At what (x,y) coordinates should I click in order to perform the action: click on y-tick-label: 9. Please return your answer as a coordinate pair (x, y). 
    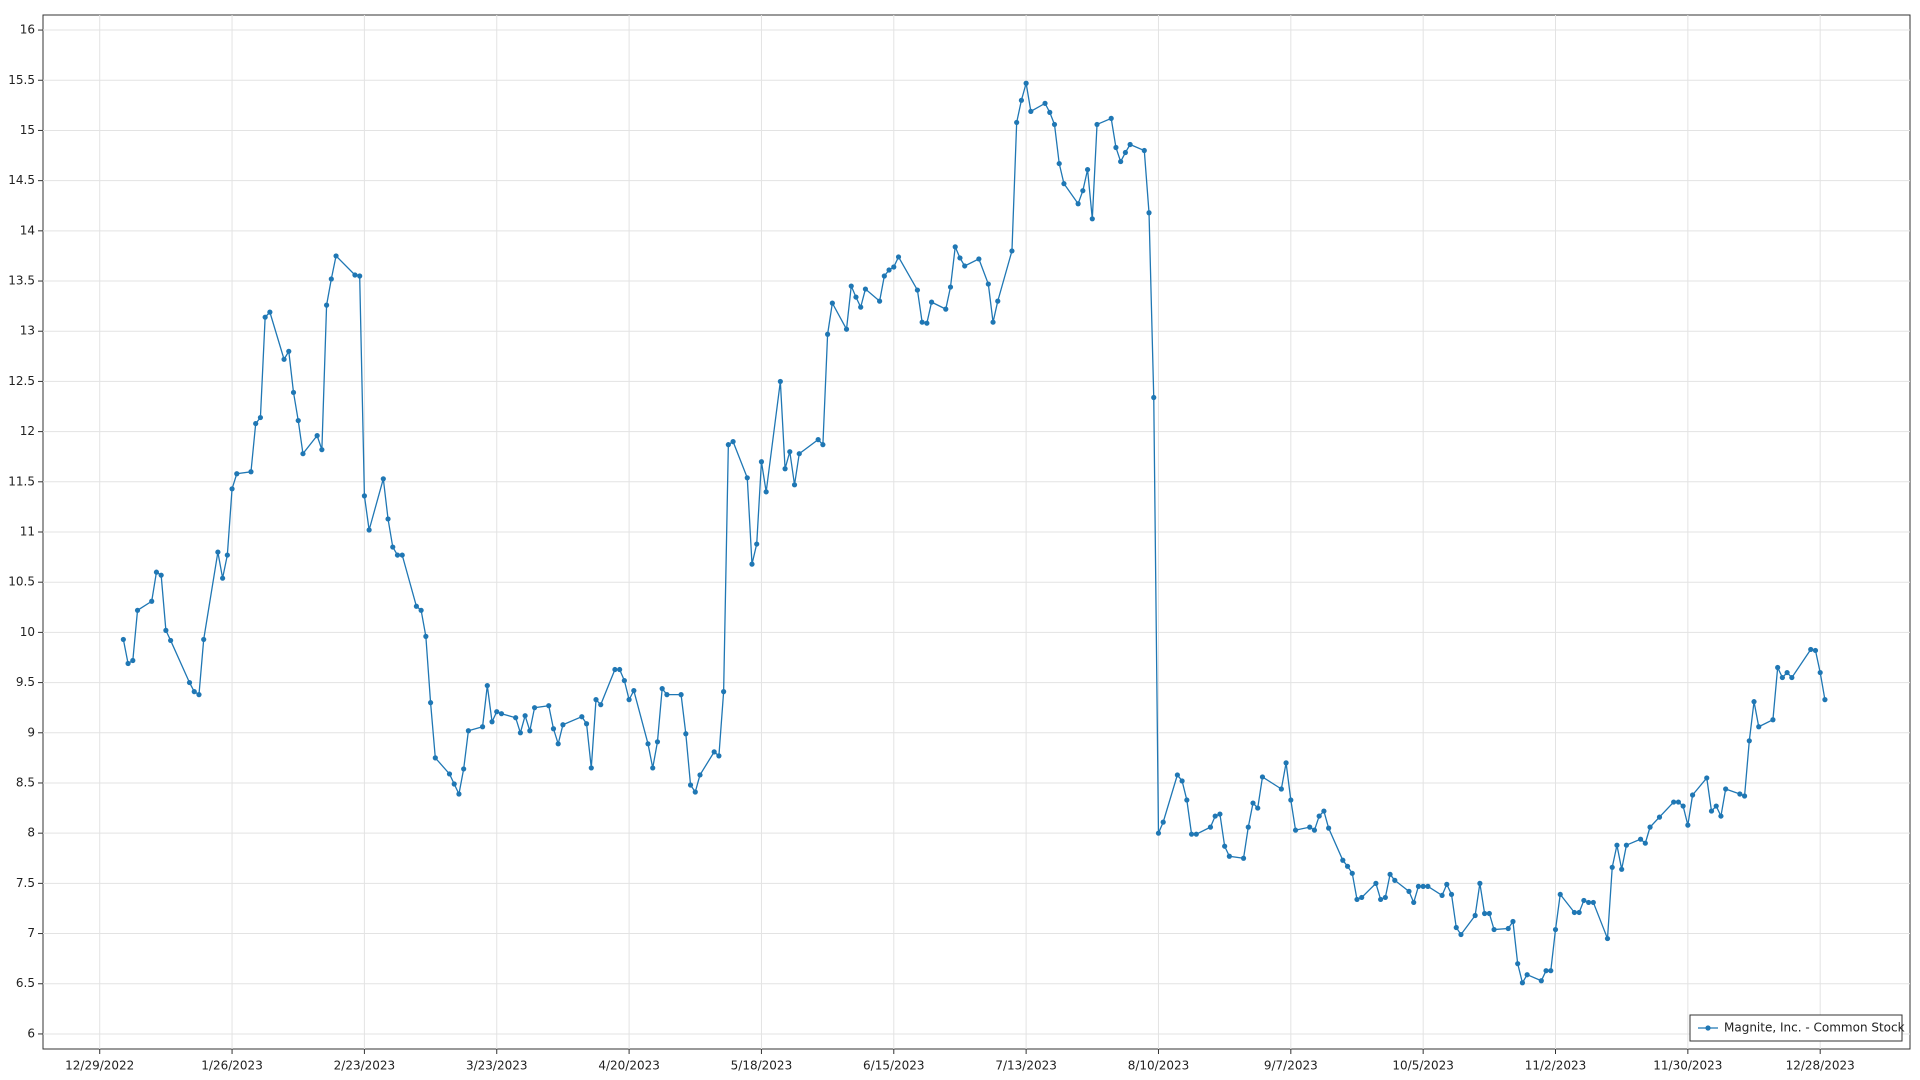
    Looking at the image, I should click on (31, 732).